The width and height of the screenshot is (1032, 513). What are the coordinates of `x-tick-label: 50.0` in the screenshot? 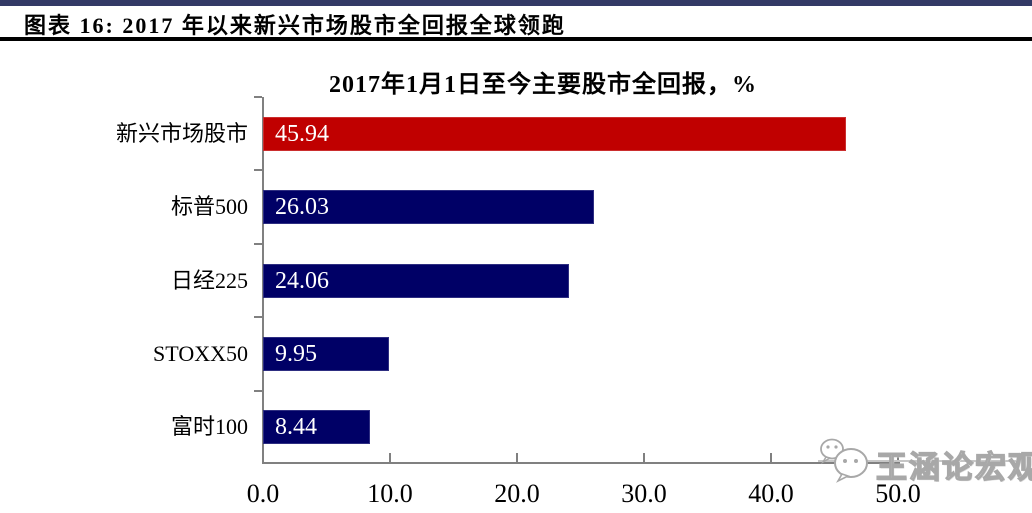 It's located at (898, 493).